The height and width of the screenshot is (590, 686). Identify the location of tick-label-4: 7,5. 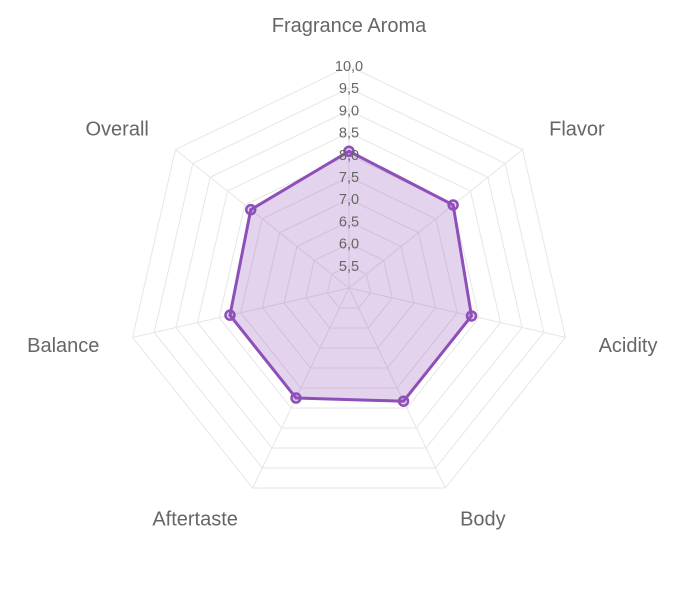
(349, 178).